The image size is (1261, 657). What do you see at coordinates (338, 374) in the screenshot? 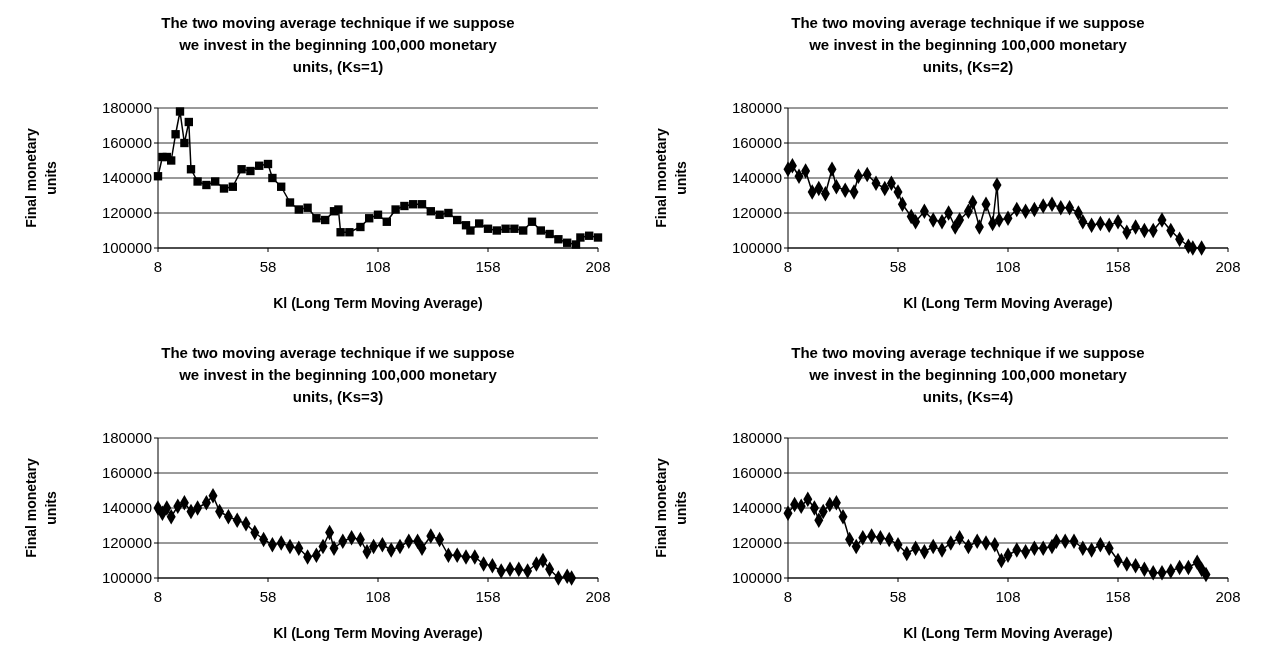
I see `chart-title: The two moving average technique if we suppose we invest in the beginning 100,000 monetary units, (Ks=3)` at bounding box center [338, 374].